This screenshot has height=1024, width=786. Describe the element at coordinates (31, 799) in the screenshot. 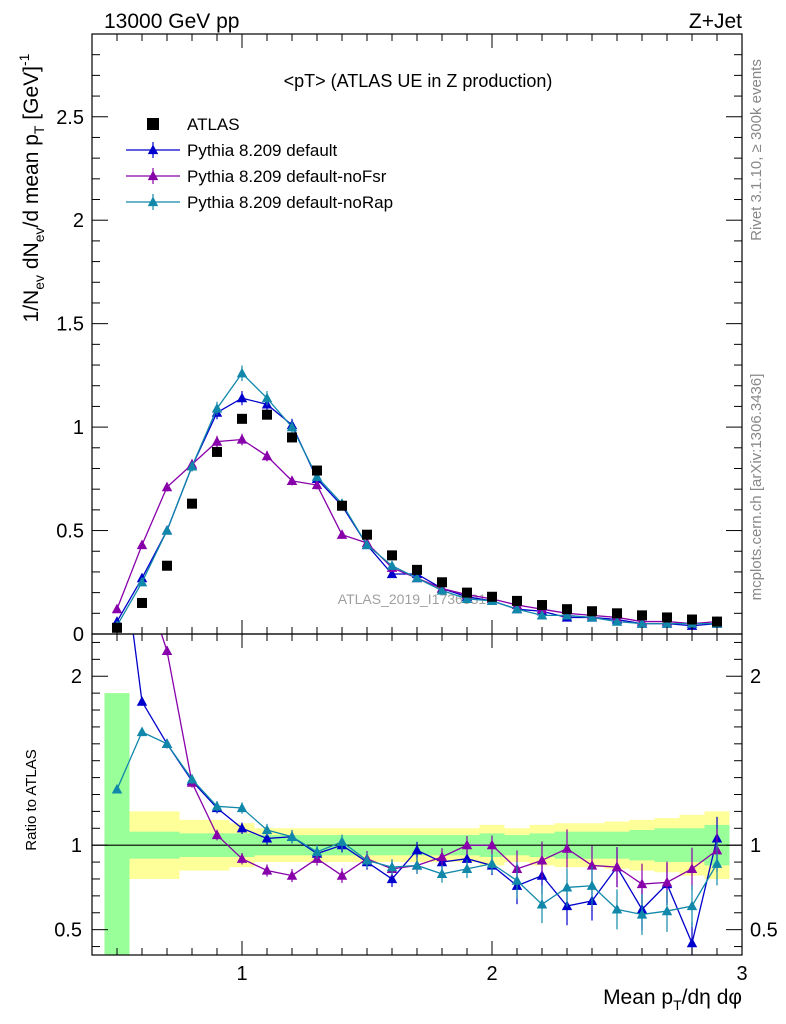

I see `ratio-ylabel: Ratio to ATLAS` at that location.